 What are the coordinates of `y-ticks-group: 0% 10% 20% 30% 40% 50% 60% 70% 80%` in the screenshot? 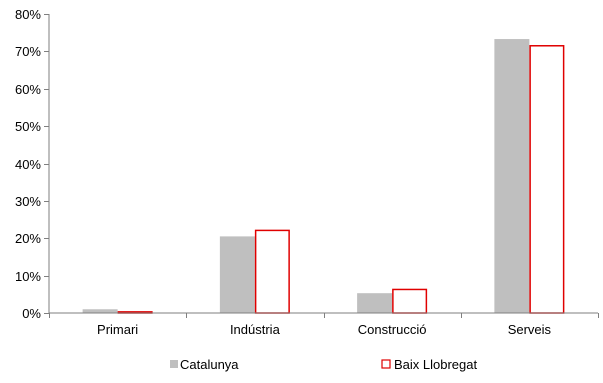 It's located at (32, 164).